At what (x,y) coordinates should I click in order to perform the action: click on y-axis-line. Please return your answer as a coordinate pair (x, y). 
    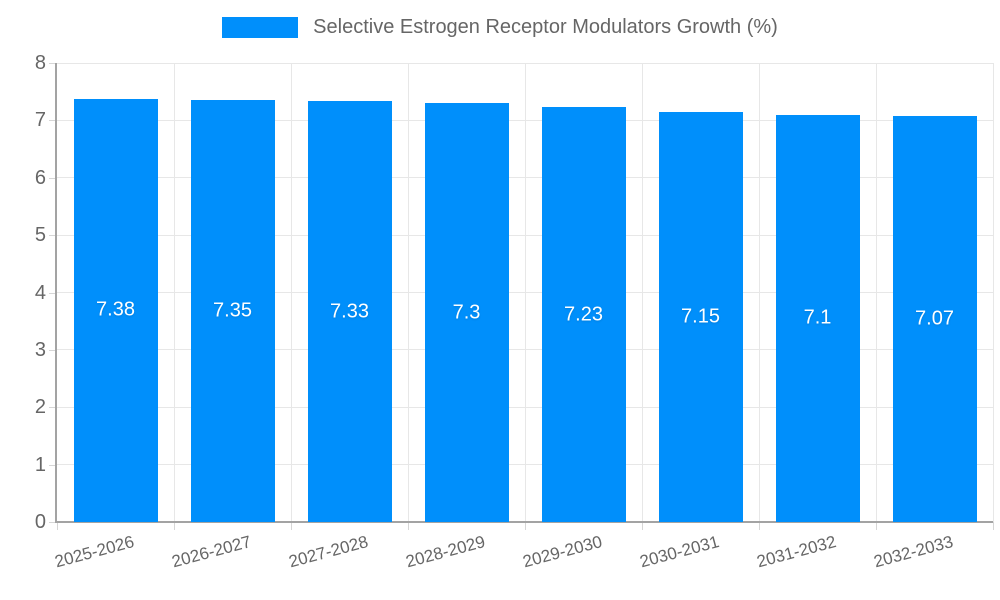
    Looking at the image, I should click on (56, 293).